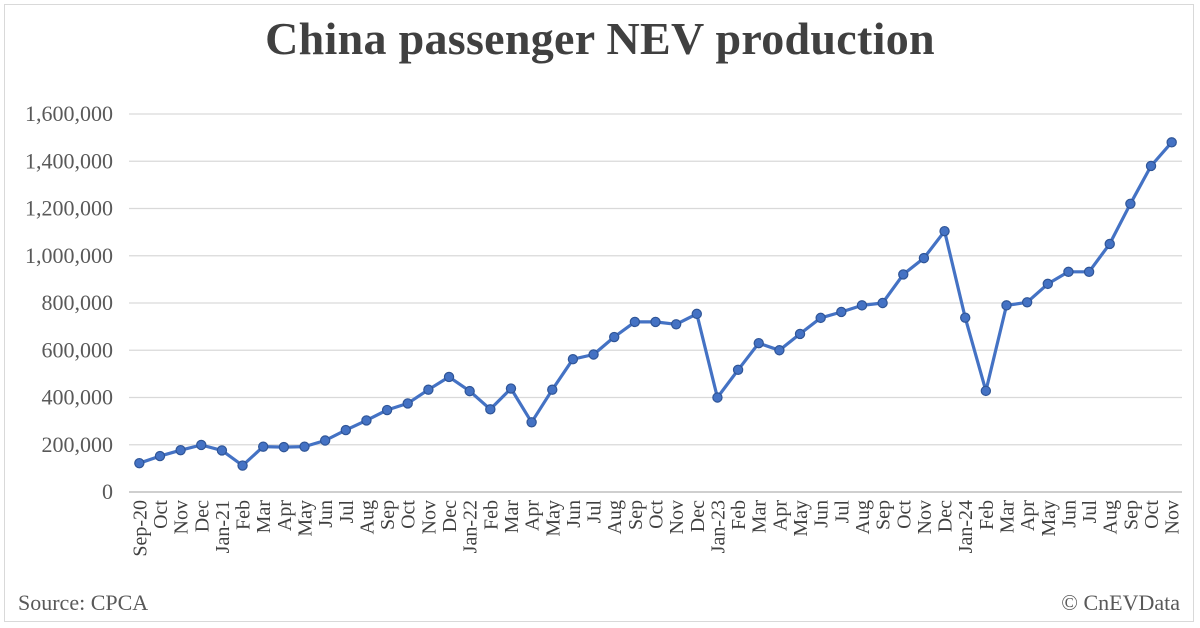 Image resolution: width=1200 pixels, height=628 pixels. Describe the element at coordinates (718, 526) in the screenshot. I see `x-tick-label: Jan-23` at that location.